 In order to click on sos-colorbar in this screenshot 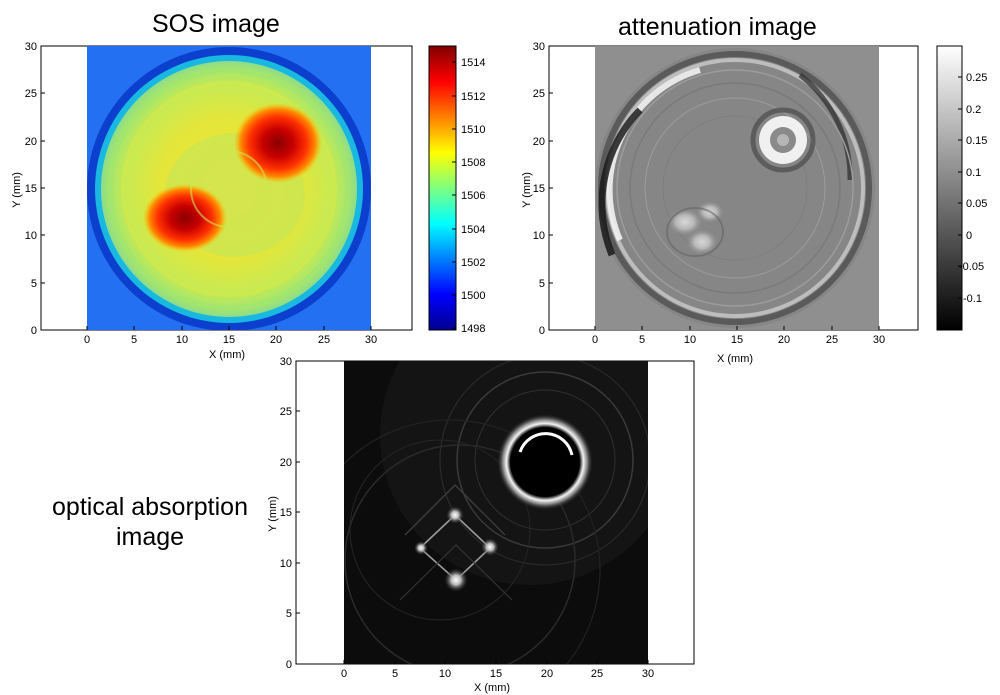, I will do `click(442, 188)`.